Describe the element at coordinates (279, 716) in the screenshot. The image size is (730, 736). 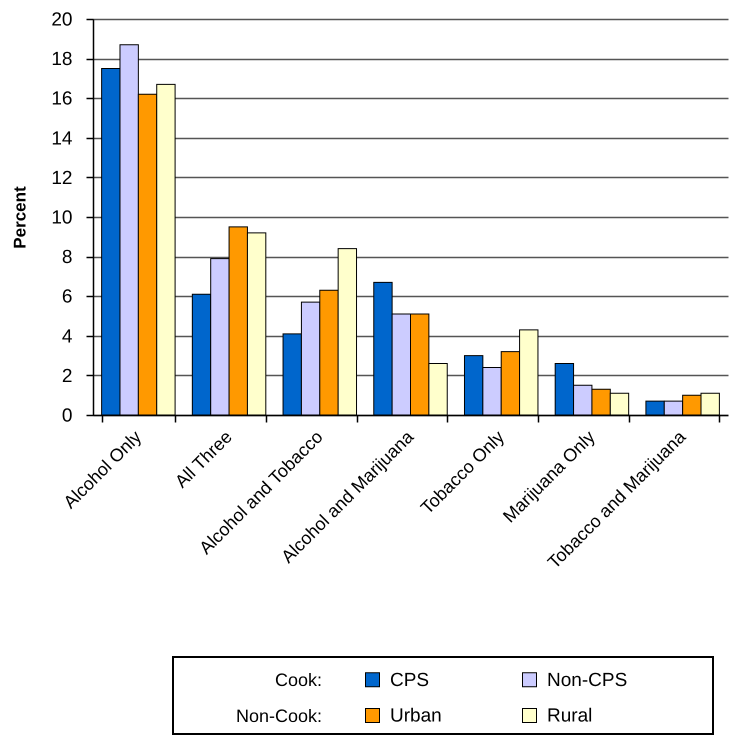
I see `text: Non-Cook:` at that location.